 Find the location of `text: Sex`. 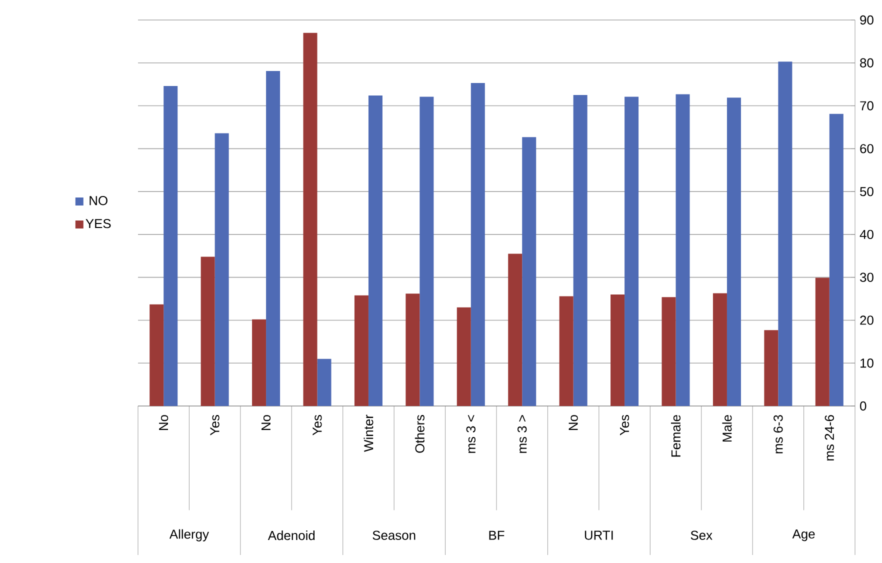

text: Sex is located at coordinates (701, 535).